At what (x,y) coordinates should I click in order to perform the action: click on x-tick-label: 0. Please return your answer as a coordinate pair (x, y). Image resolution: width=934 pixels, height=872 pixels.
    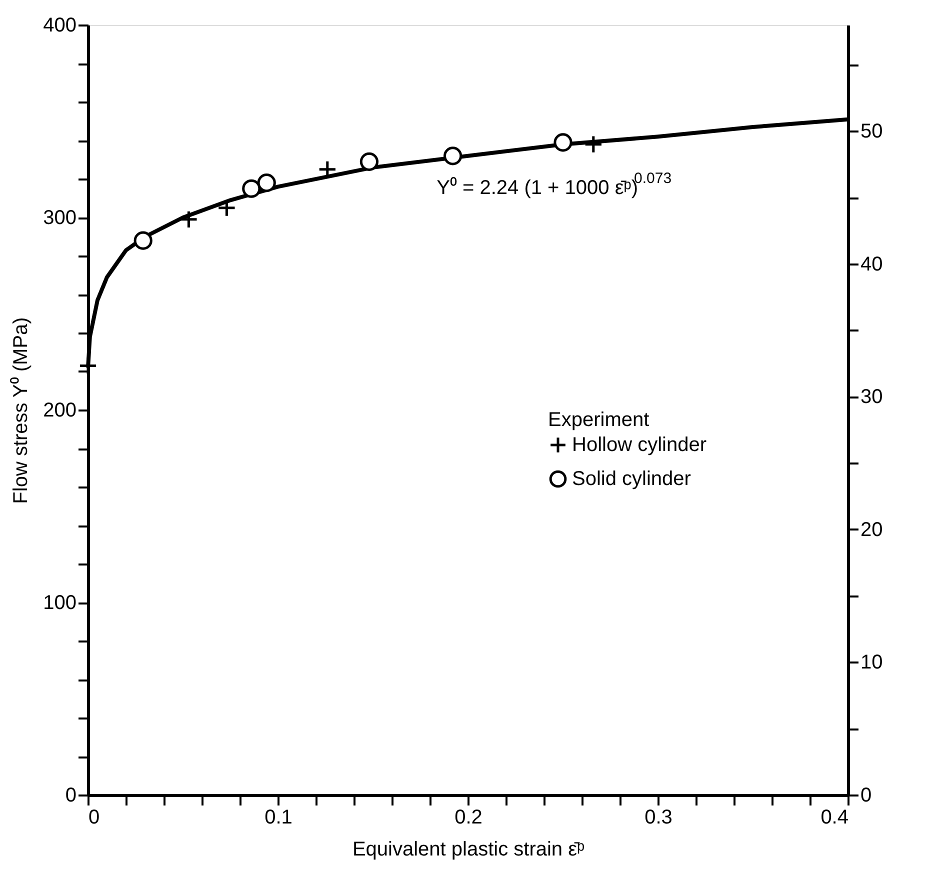
    Looking at the image, I should click on (94, 817).